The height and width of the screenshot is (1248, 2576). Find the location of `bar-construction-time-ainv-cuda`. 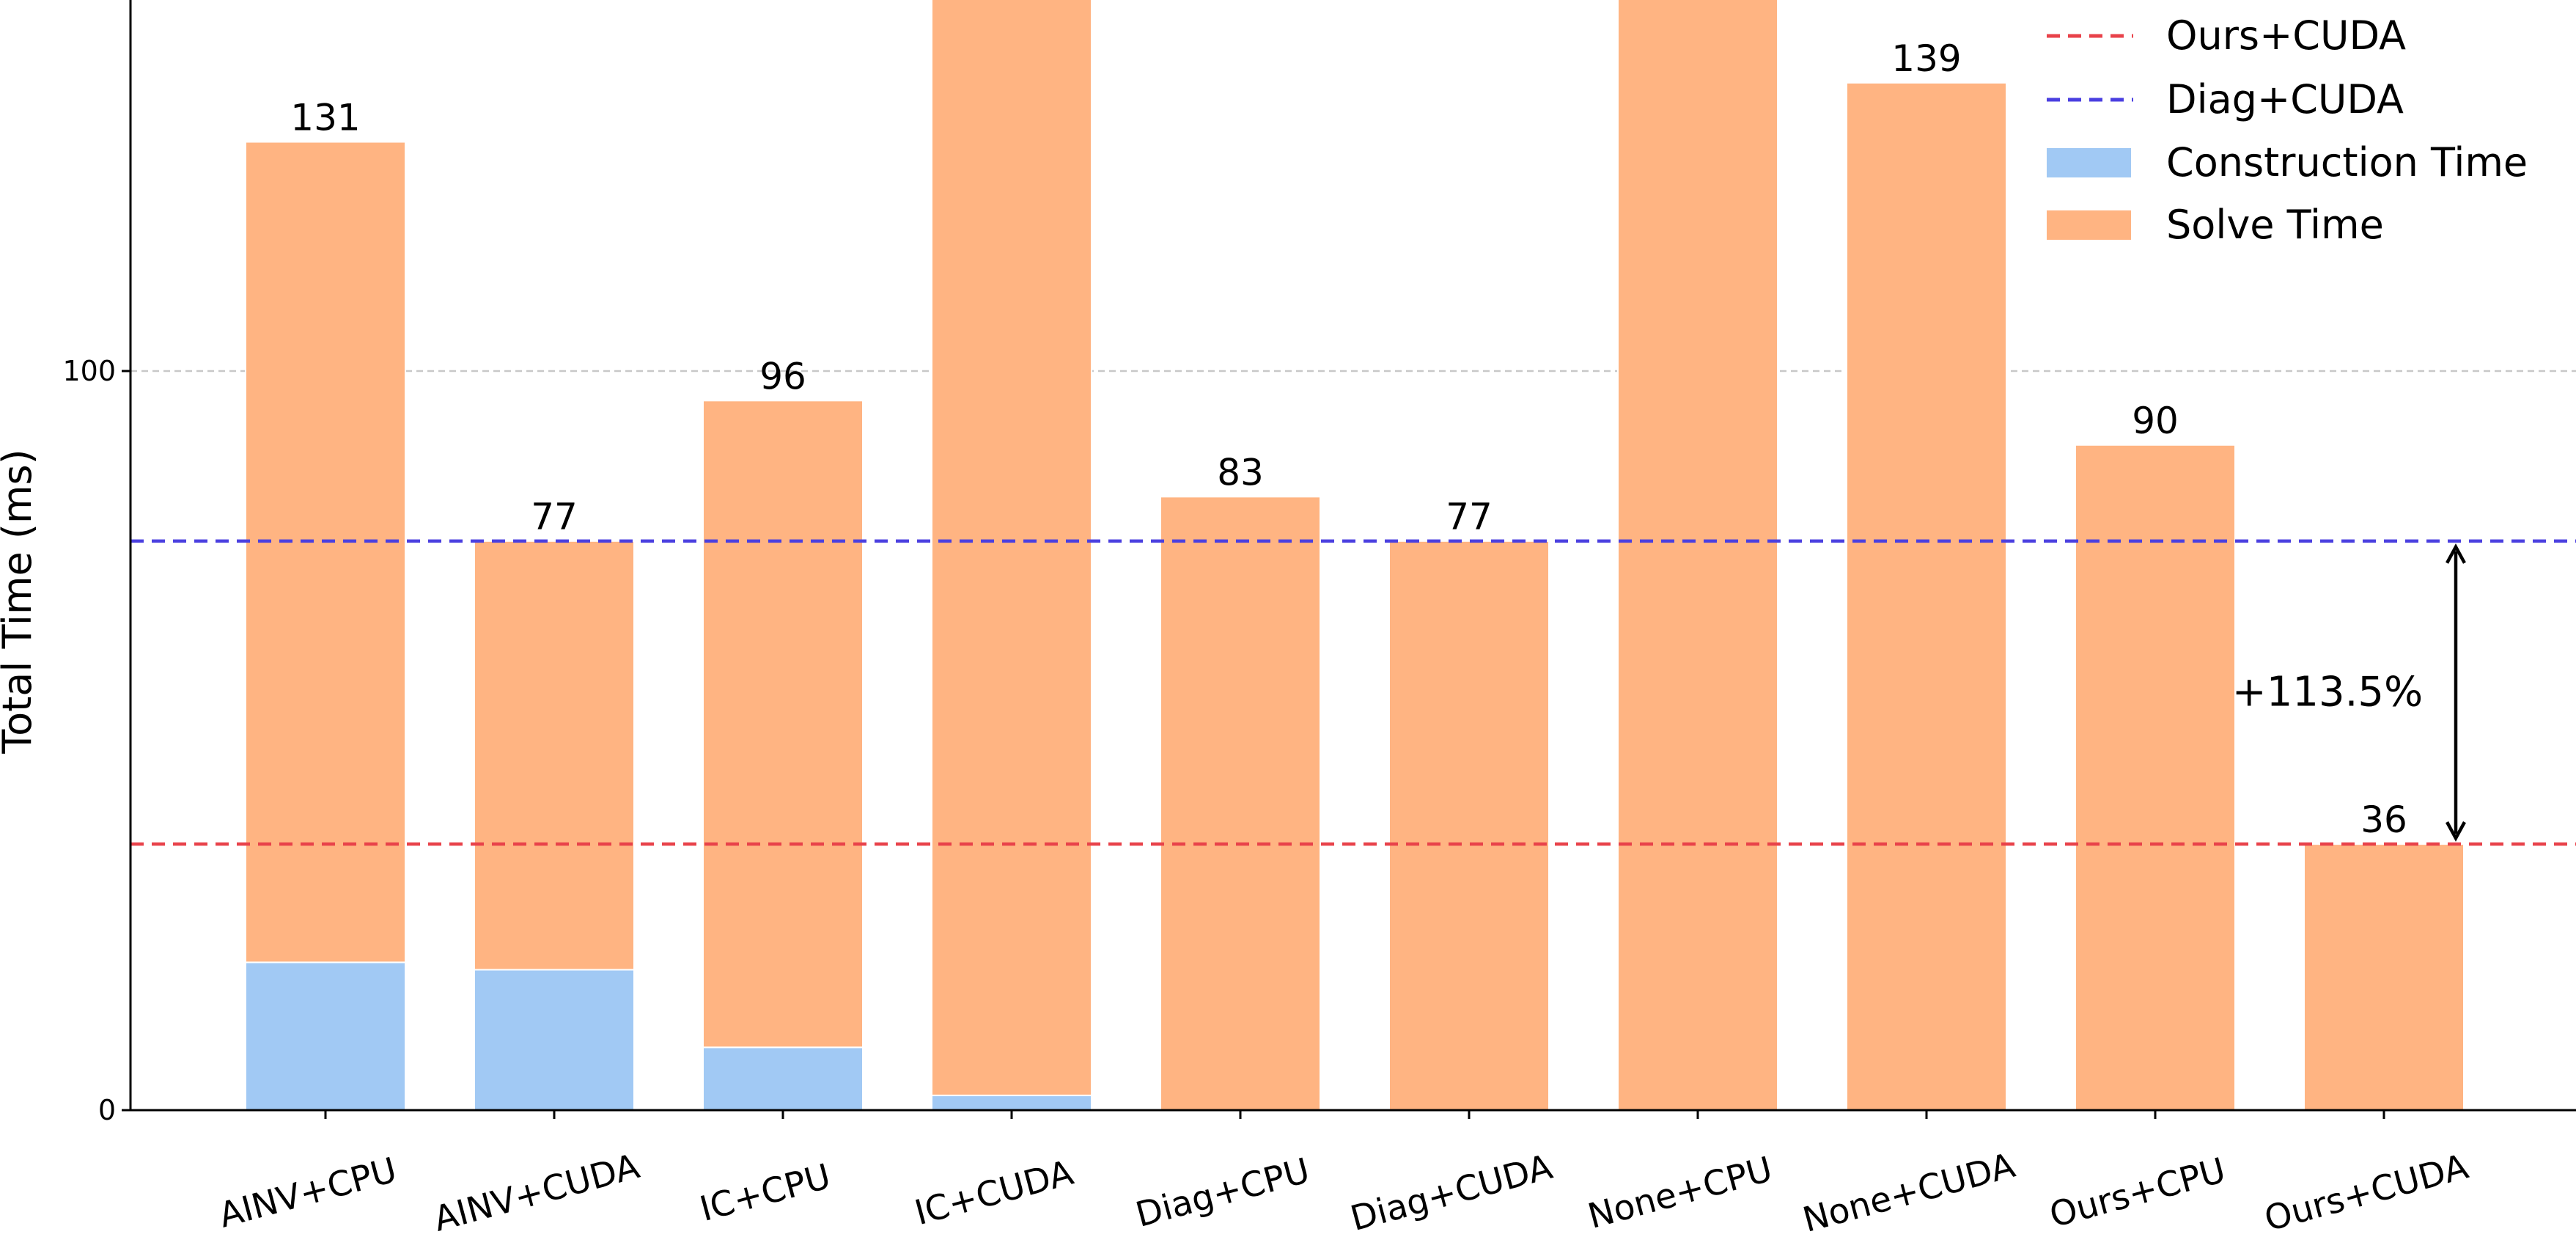

bar-construction-time-ainv-cuda is located at coordinates (554, 1040).